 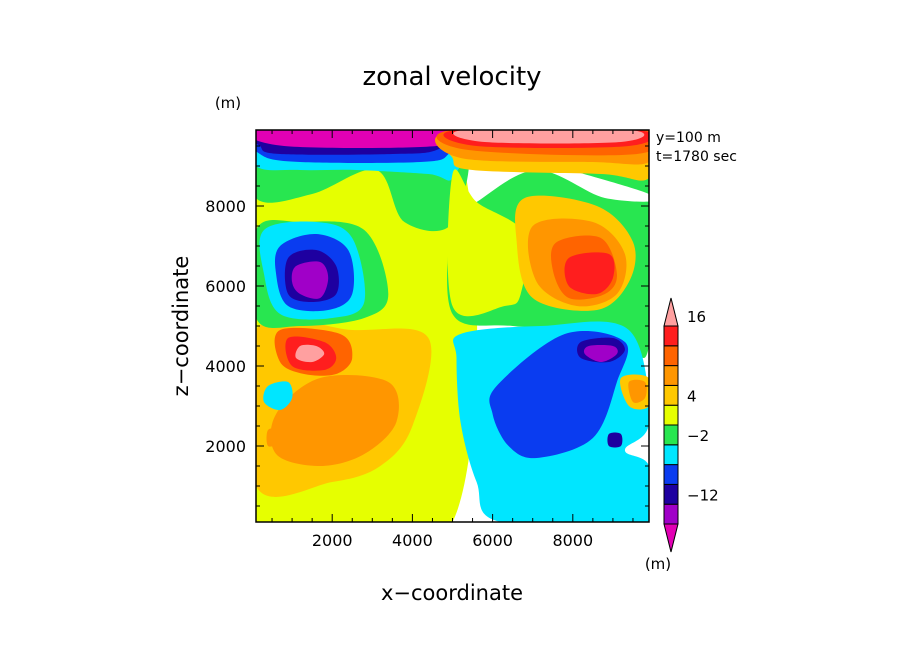 What do you see at coordinates (181, 326) in the screenshot?
I see `y-axis-label: z−coordinate` at bounding box center [181, 326].